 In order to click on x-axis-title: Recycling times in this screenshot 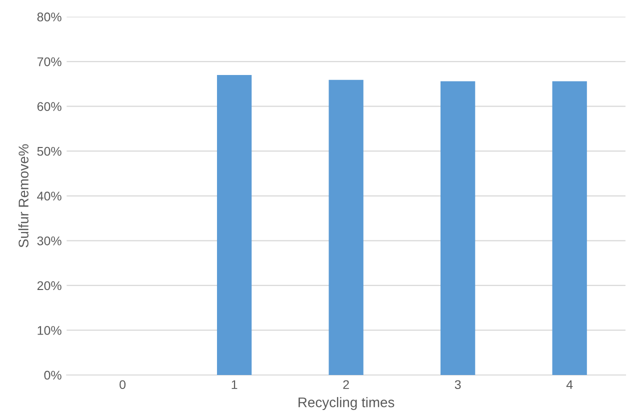, I will do `click(346, 403)`.